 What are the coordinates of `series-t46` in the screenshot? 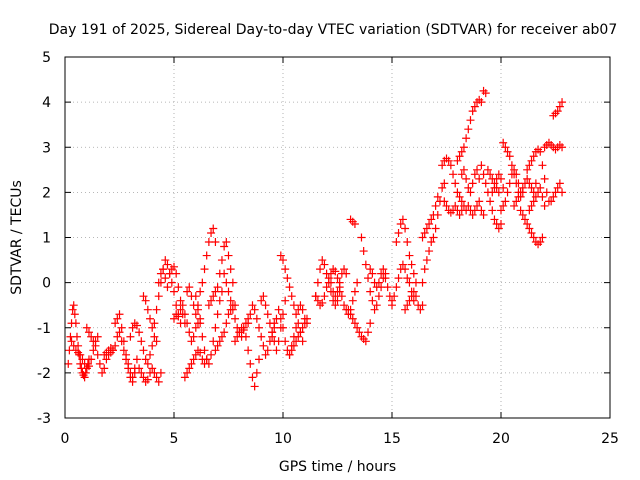 It's located at (531, 227).